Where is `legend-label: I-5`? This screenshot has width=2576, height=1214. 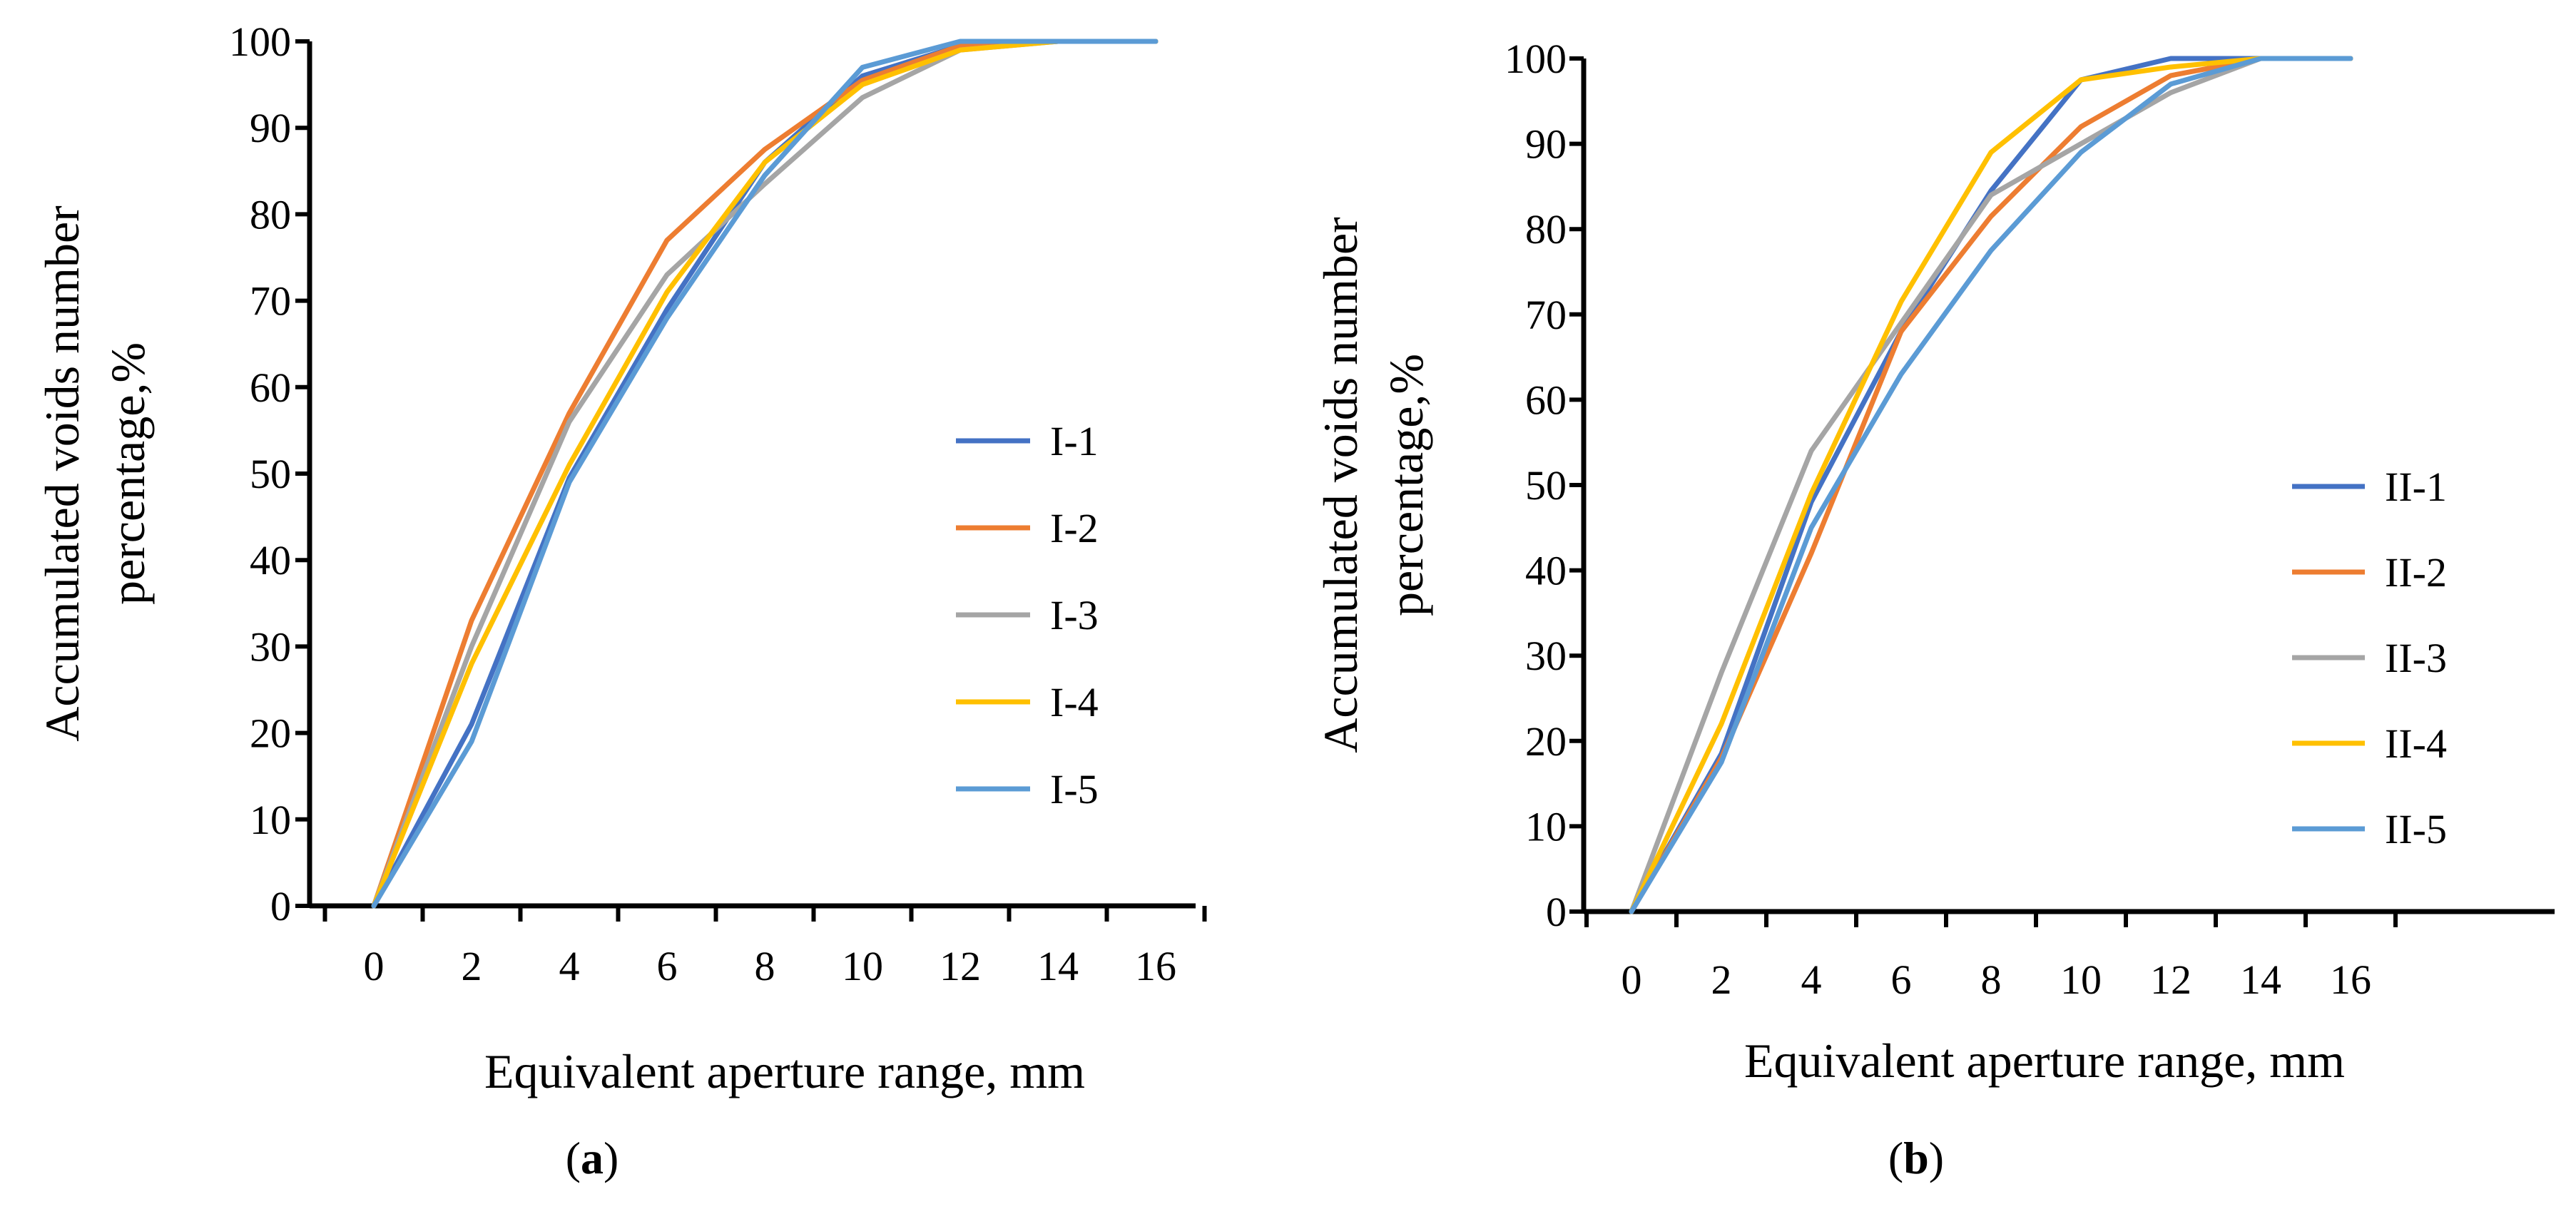 legend-label: I-5 is located at coordinates (1074, 789).